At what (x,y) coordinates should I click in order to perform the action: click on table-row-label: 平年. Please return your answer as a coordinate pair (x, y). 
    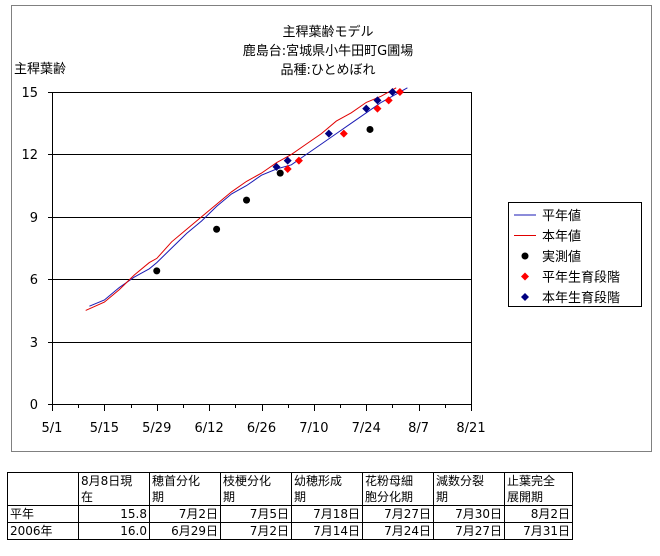
    Looking at the image, I should click on (43, 514).